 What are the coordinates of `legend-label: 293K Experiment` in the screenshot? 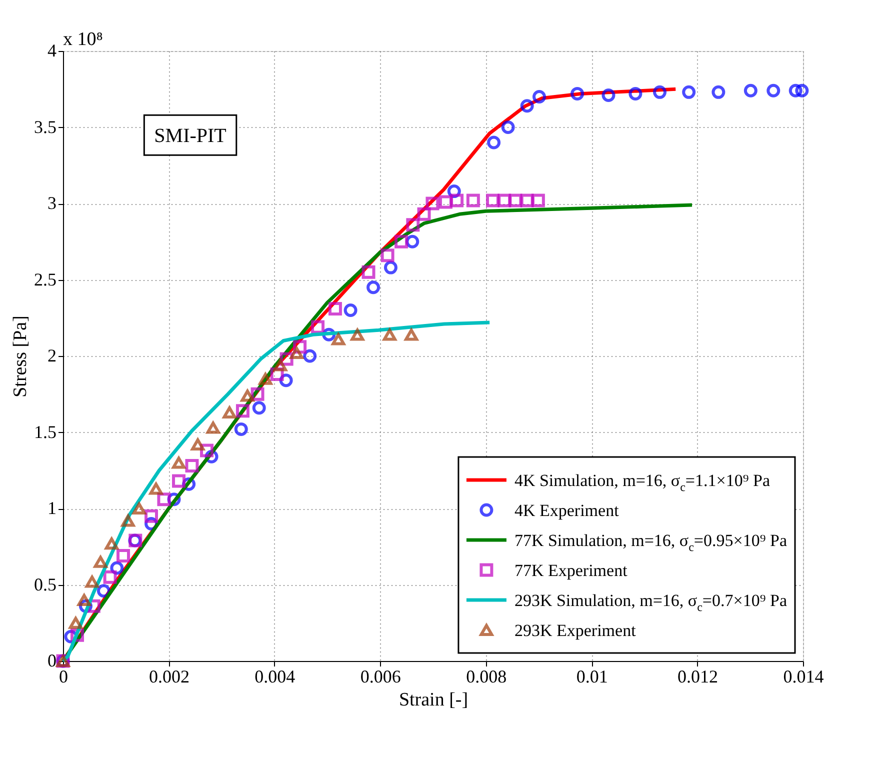 It's located at (575, 630).